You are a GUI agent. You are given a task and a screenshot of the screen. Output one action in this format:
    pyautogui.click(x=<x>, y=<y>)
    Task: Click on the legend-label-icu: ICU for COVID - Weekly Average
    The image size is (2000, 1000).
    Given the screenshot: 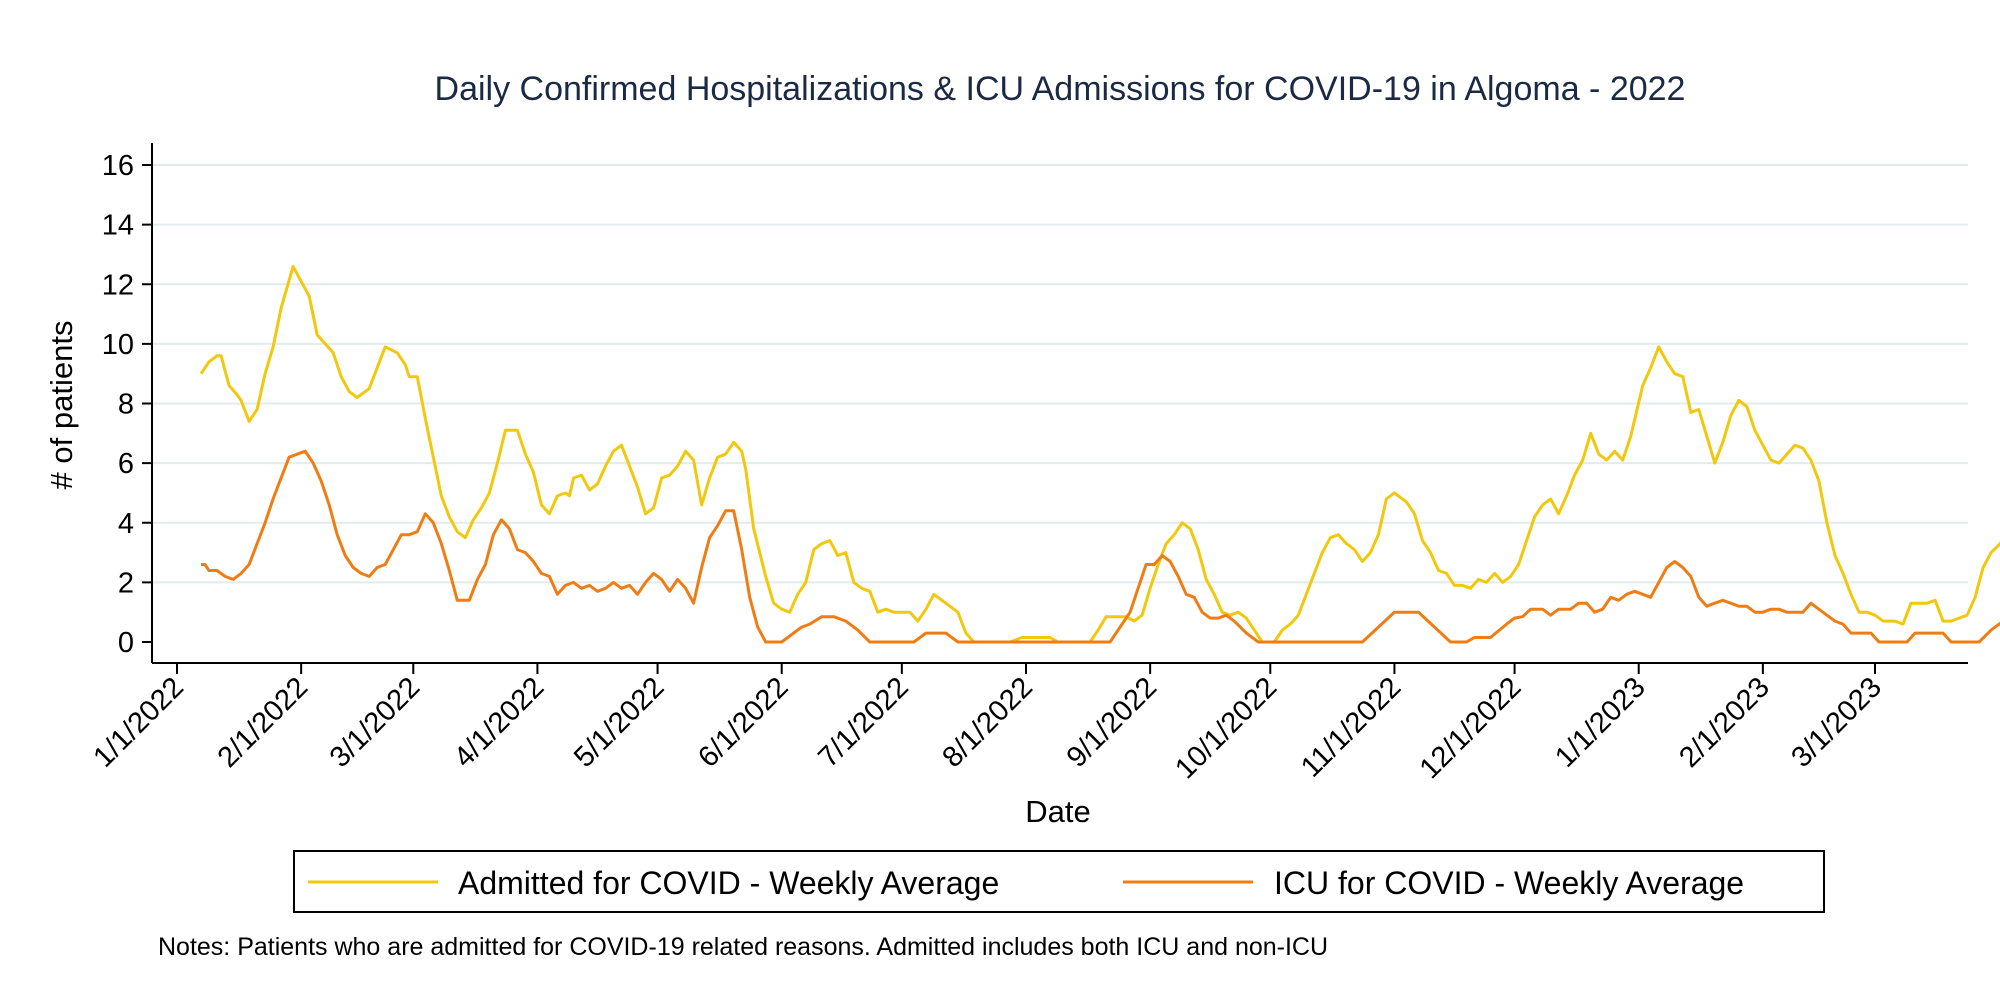 What is the action you would take?
    pyautogui.click(x=1509, y=883)
    